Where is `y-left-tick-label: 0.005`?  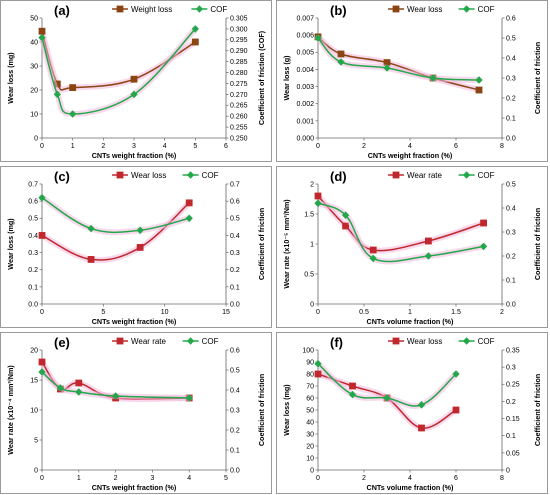
y-left-tick-label: 0.005 is located at coordinates (305, 53).